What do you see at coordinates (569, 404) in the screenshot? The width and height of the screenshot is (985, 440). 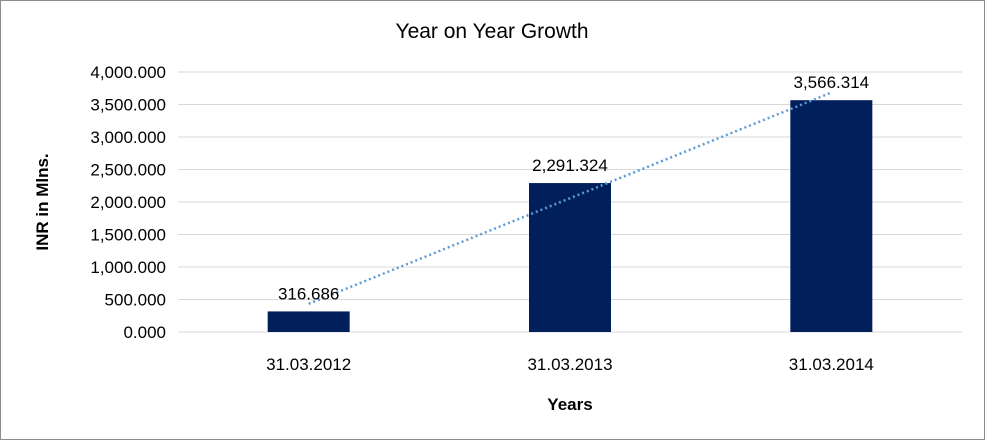 I see `x-axis-title: Years` at bounding box center [569, 404].